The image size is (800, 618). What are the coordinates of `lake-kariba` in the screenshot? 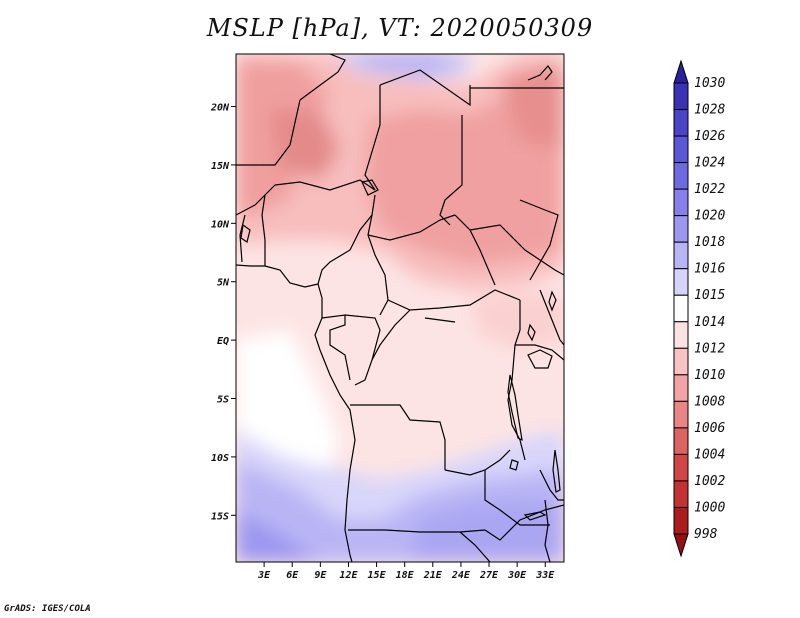 It's located at (535, 516).